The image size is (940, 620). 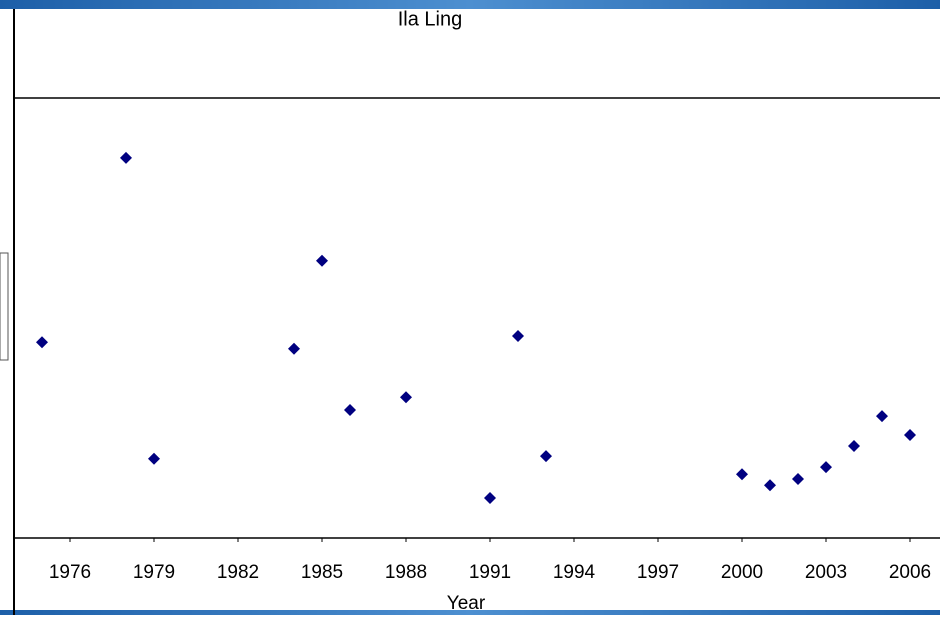 I want to click on x-tick-label: 1979, so click(x=154, y=572).